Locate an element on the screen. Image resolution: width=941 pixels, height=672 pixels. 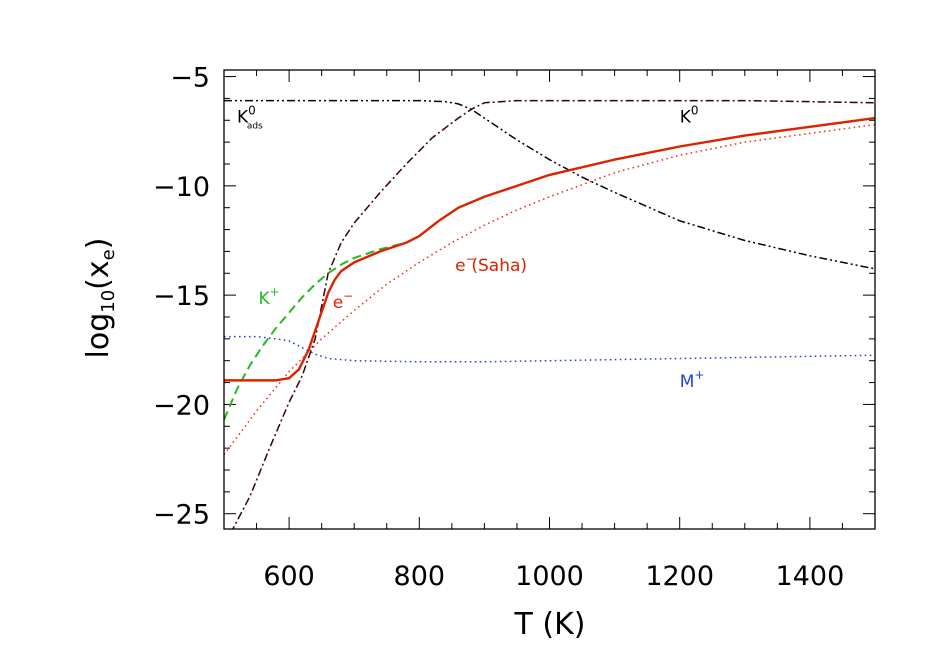
annotation-esaha: e− is located at coordinates (465, 264).